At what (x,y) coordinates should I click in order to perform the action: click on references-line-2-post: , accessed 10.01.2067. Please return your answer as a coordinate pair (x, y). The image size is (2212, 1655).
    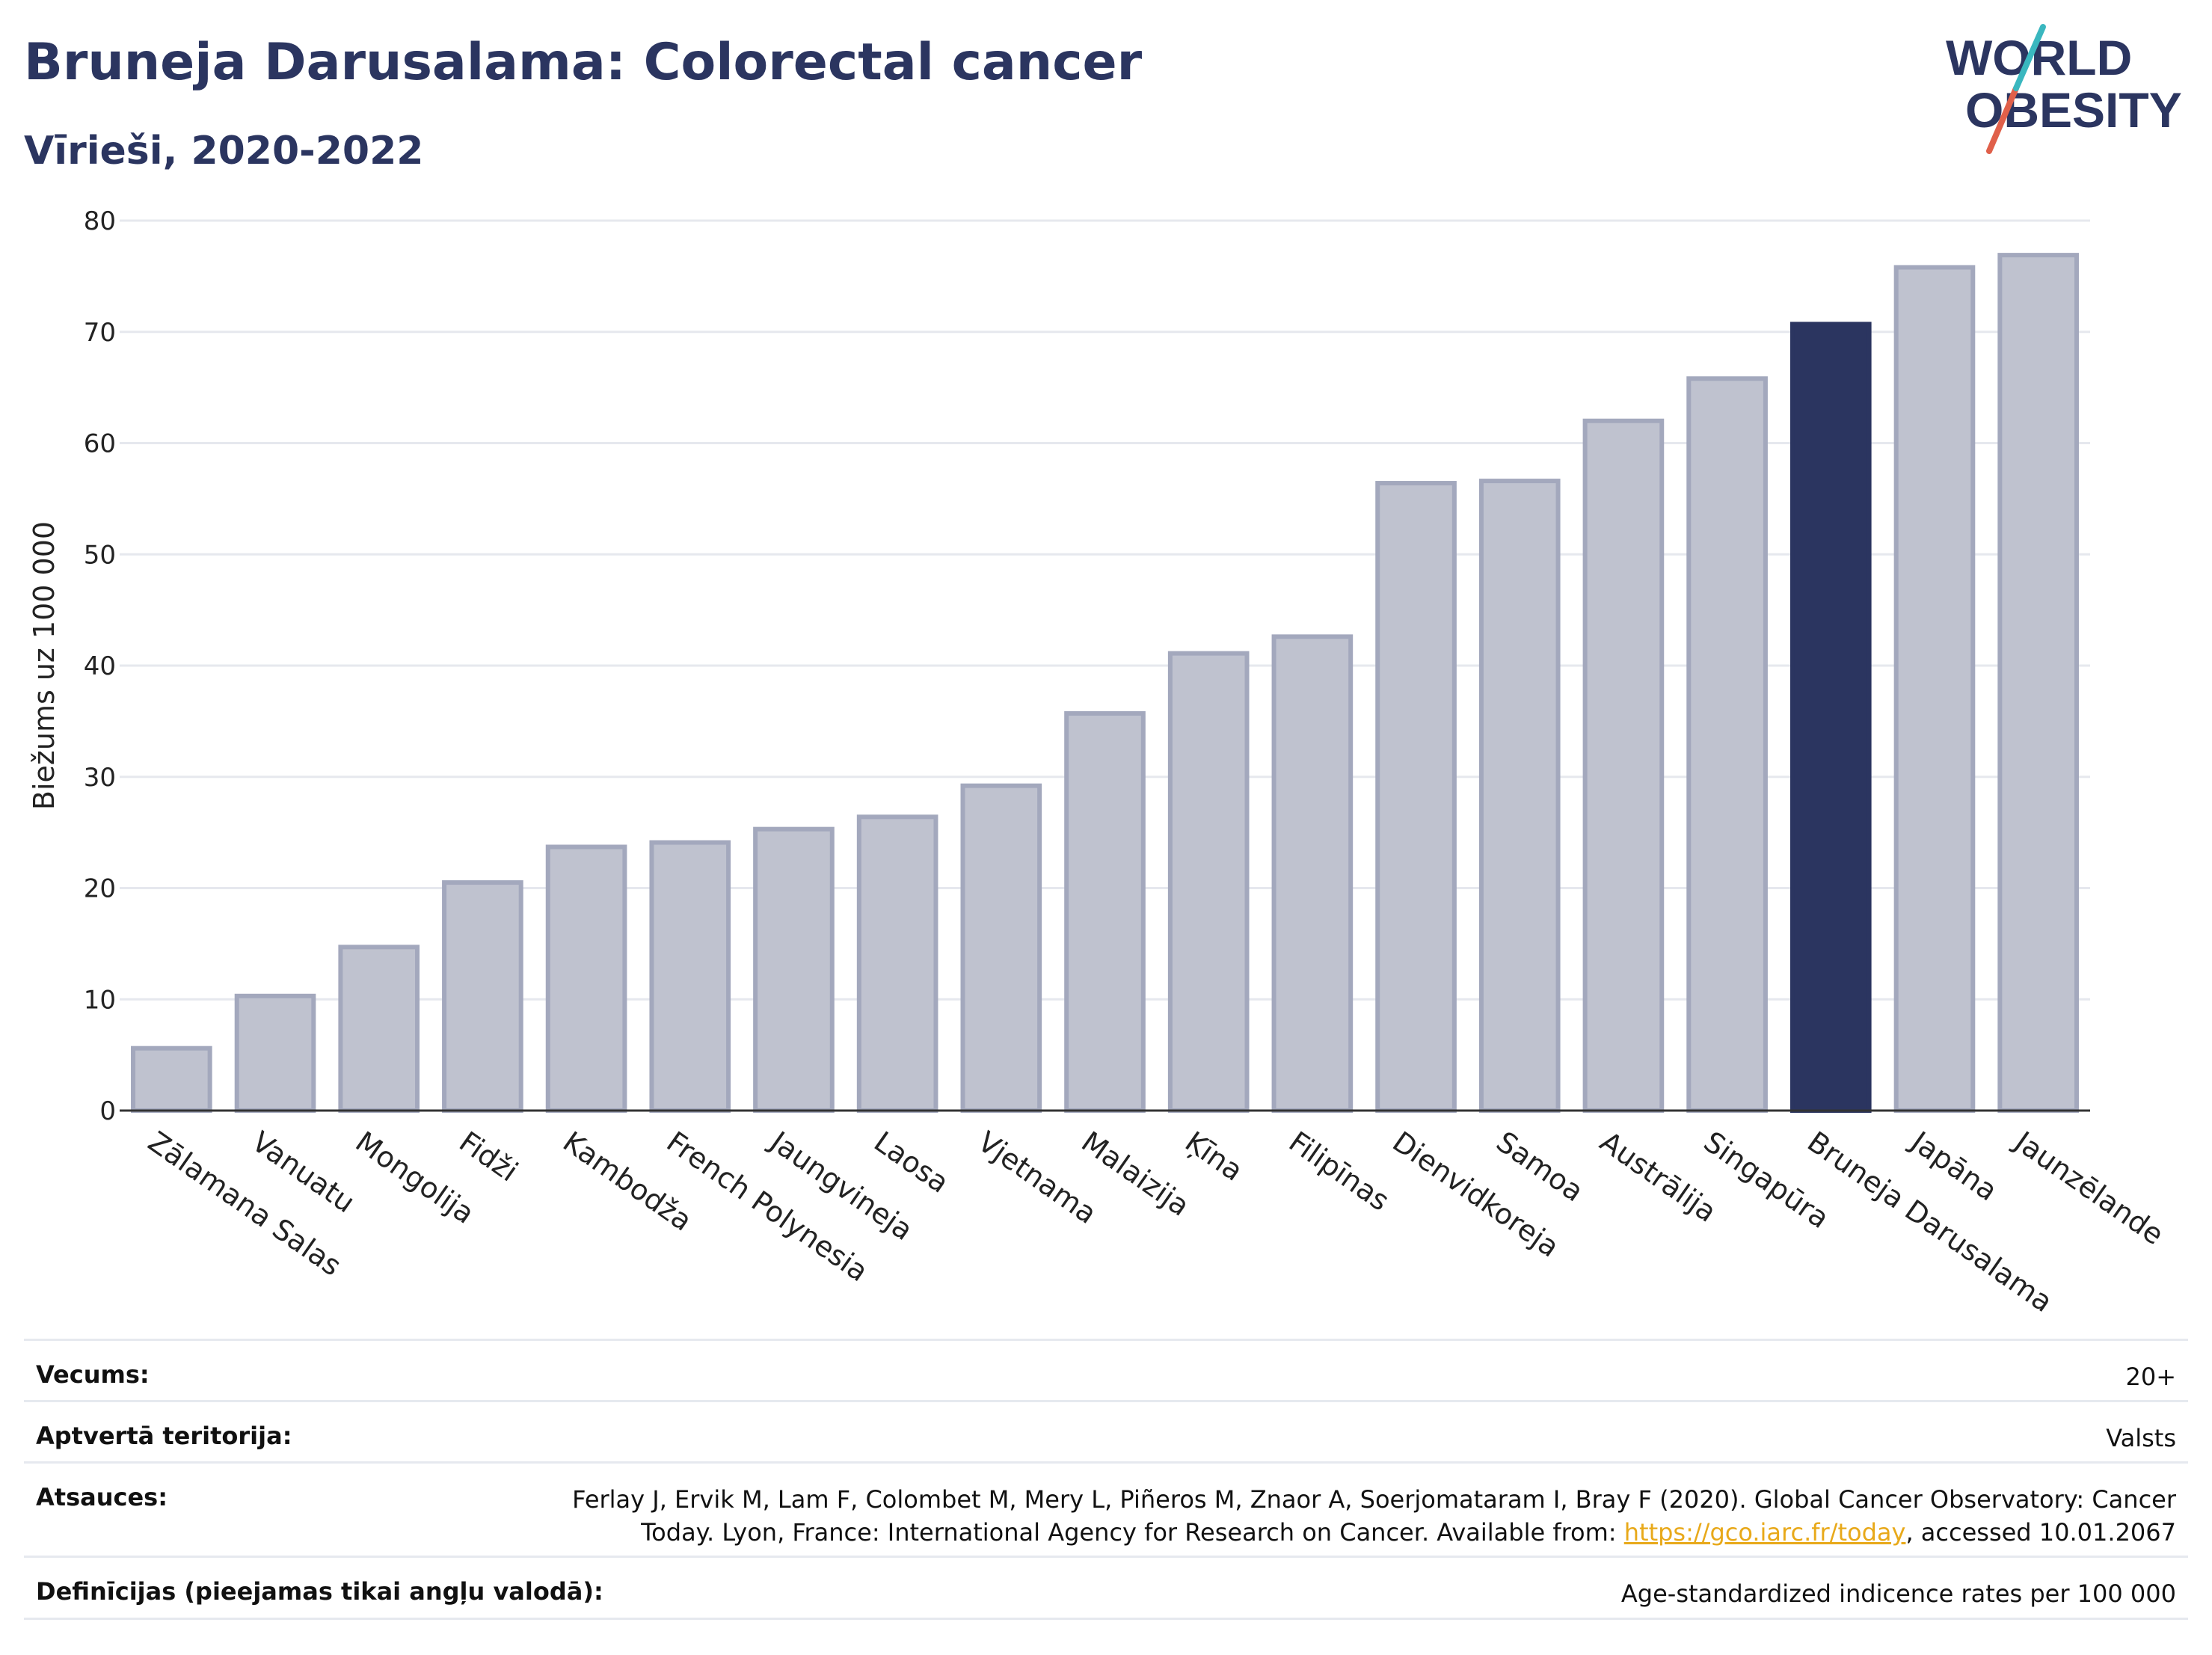
    Looking at the image, I should click on (2040, 1532).